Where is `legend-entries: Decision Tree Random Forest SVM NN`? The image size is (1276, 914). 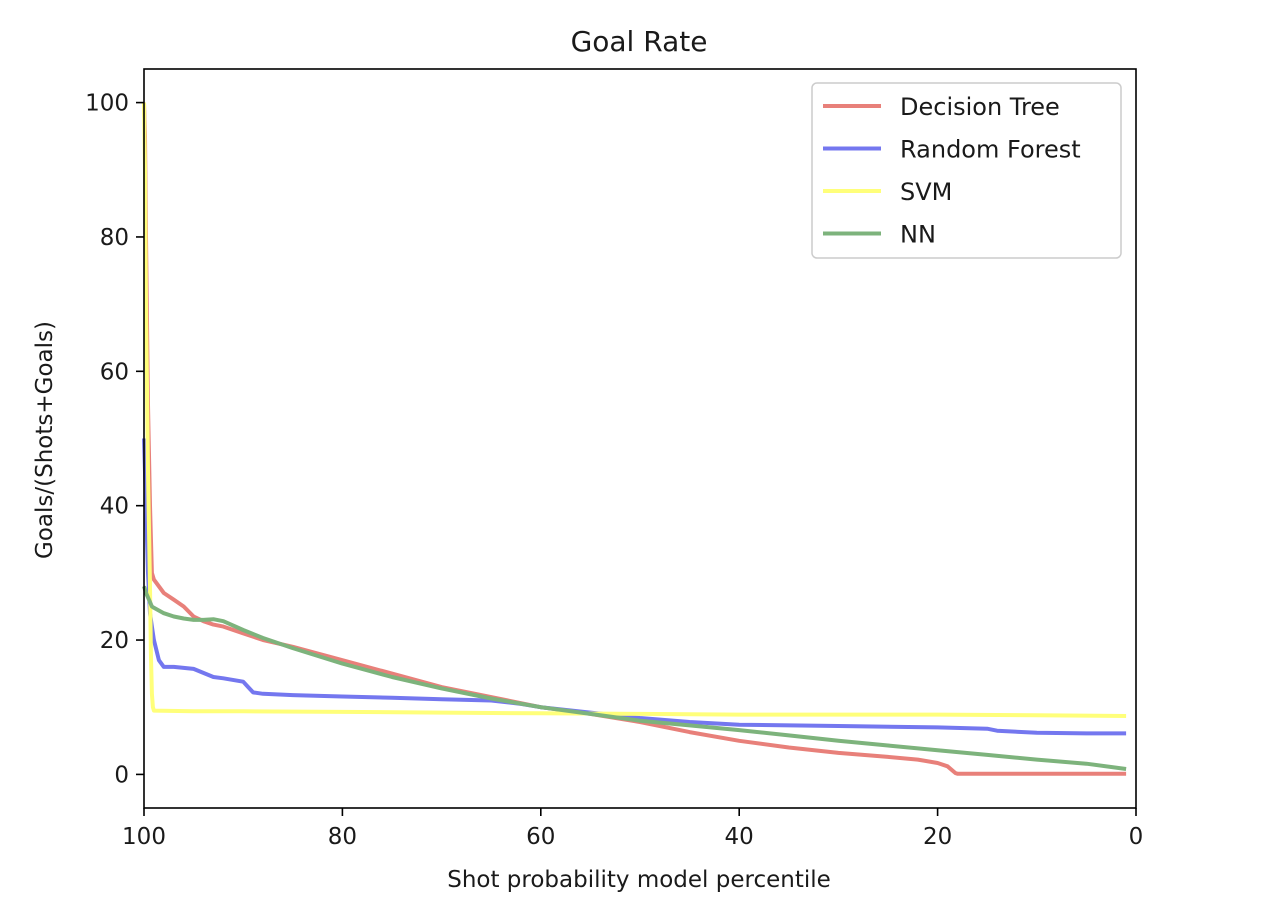 legend-entries: Decision Tree Random Forest SVM NN is located at coordinates (952, 171).